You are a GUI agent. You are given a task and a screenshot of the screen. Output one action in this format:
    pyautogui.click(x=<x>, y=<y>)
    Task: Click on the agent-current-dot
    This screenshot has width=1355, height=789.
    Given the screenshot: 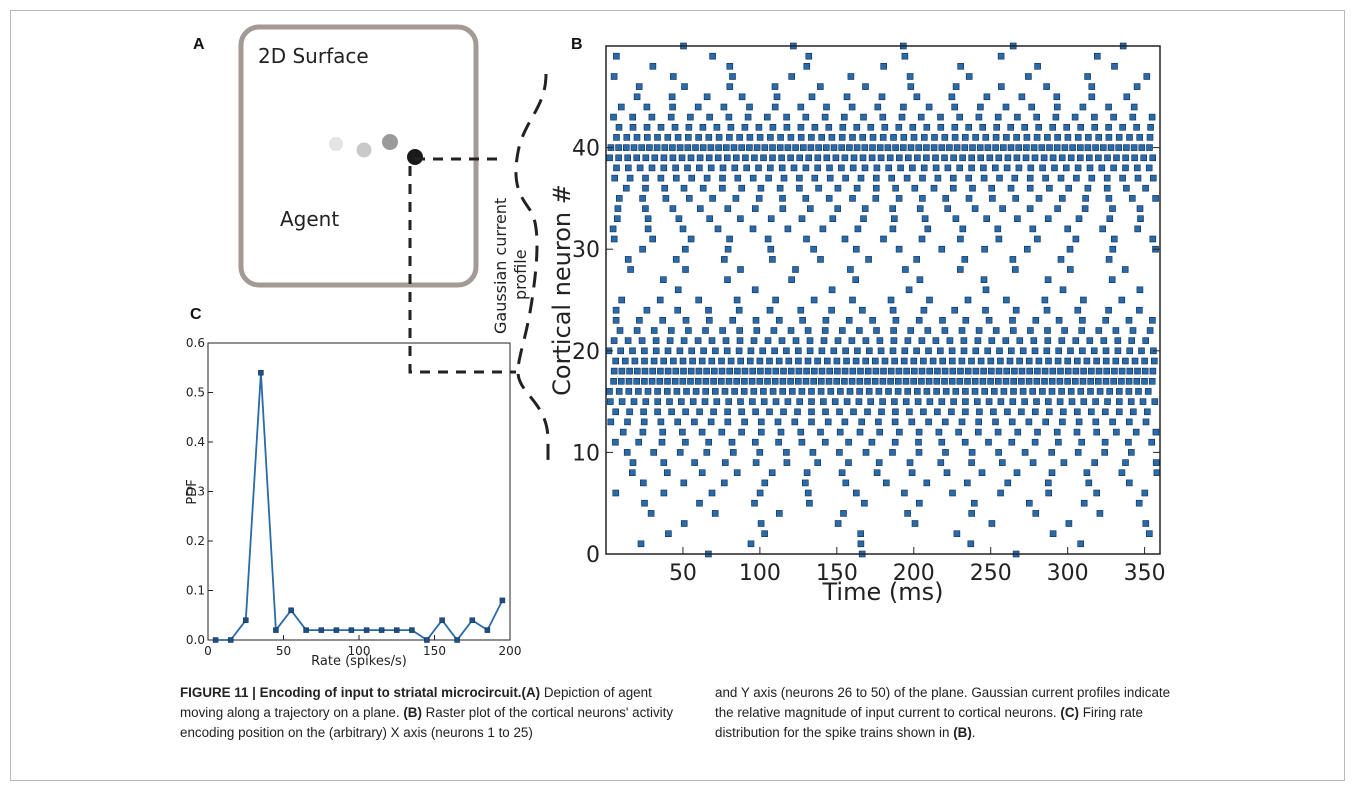 What is the action you would take?
    pyautogui.click(x=415, y=157)
    